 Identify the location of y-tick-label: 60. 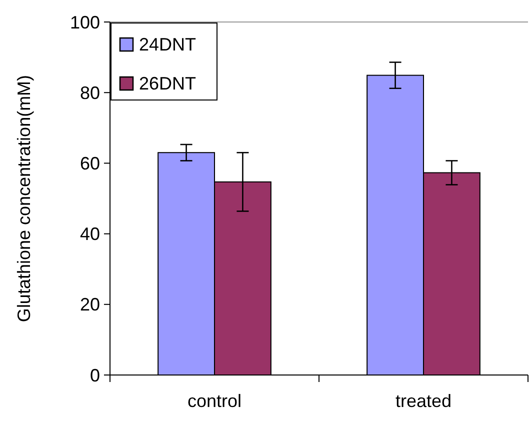
(90, 164).